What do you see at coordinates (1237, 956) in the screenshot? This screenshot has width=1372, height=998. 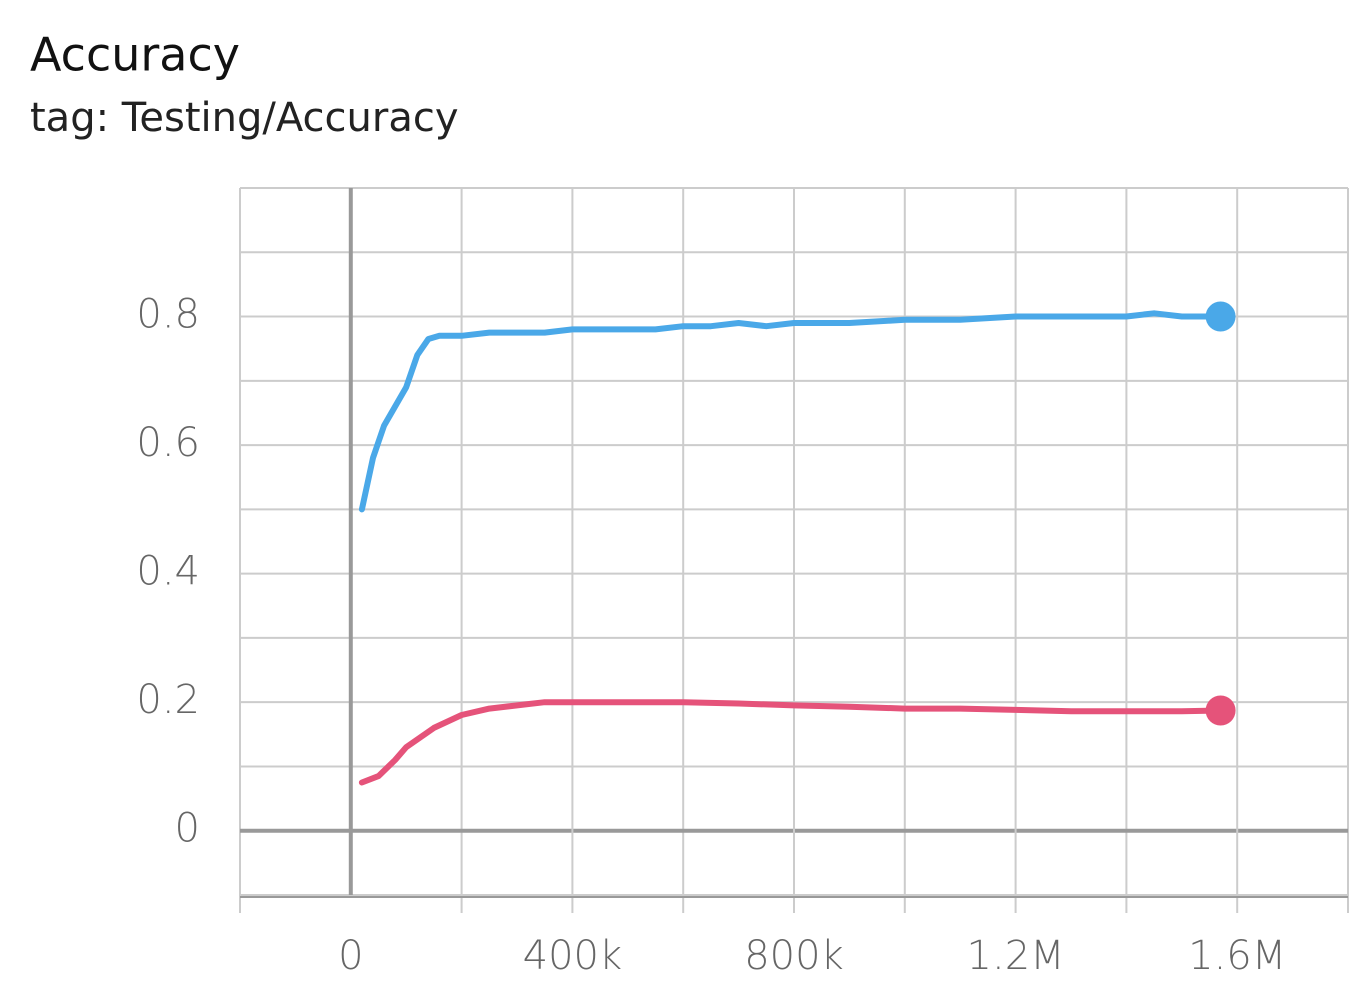 I see `x-tick-label: 1.6M` at bounding box center [1237, 956].